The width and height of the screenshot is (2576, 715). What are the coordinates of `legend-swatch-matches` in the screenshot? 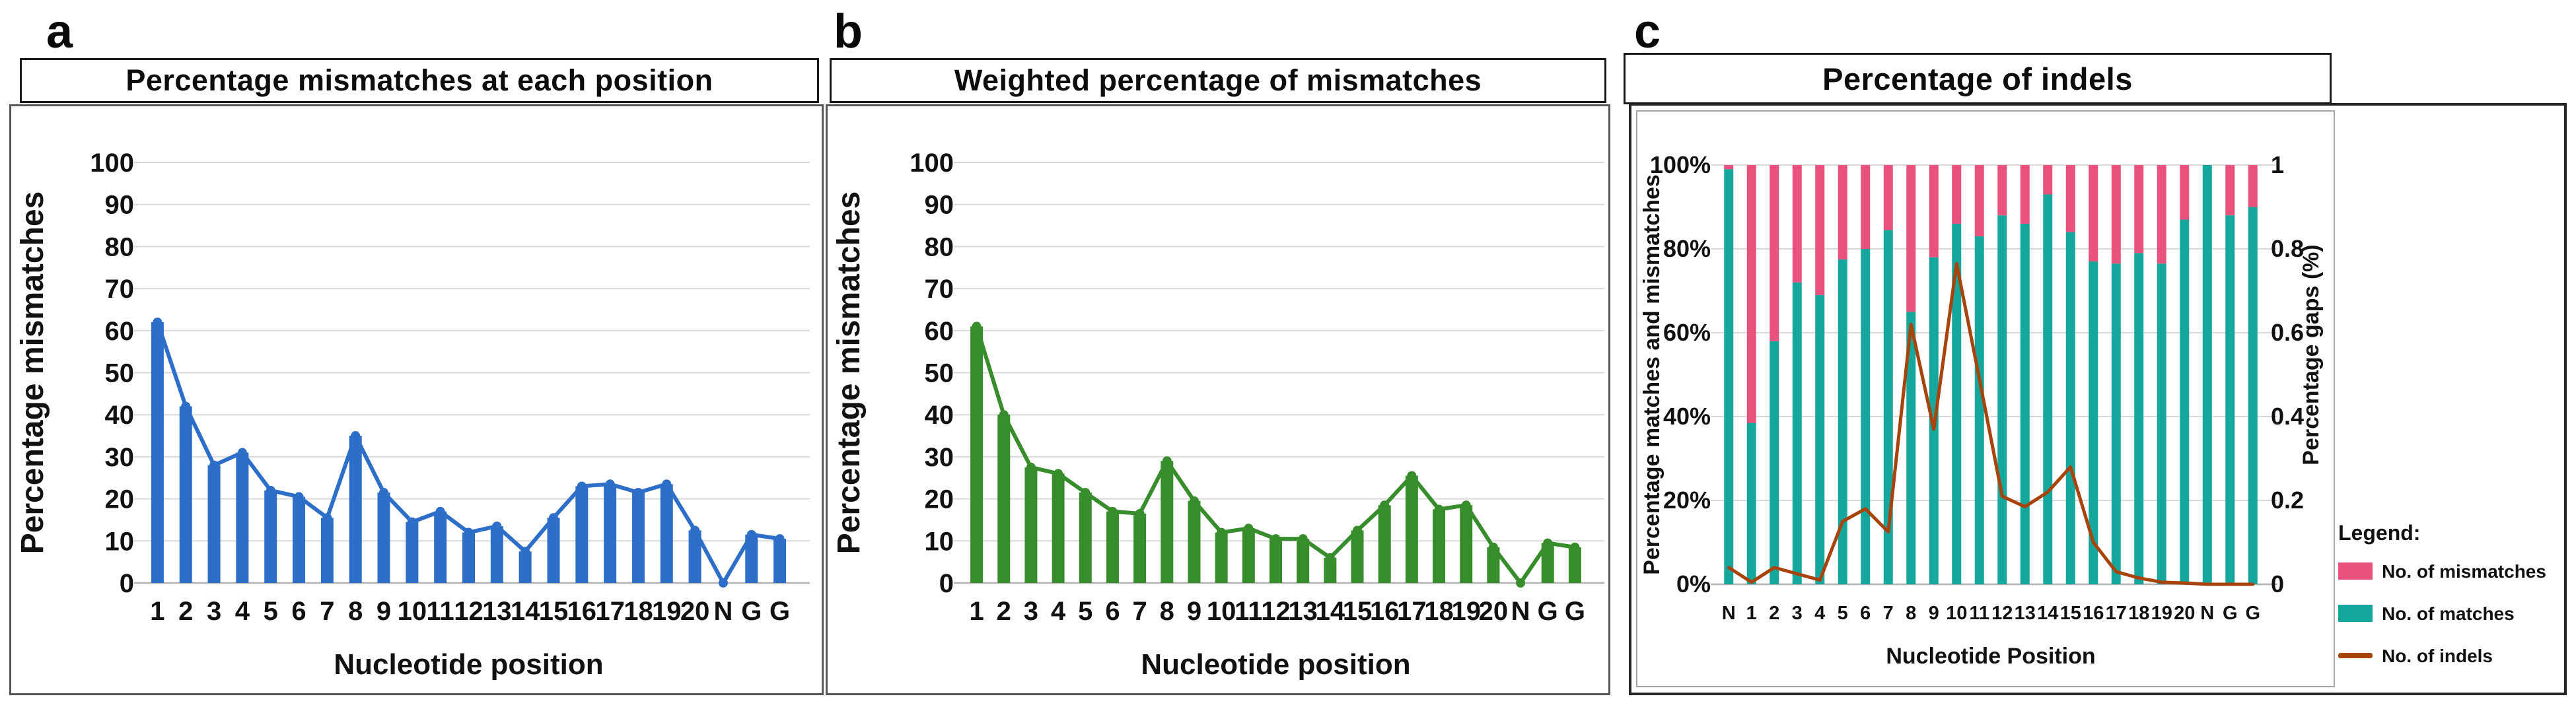 It's located at (2355, 613).